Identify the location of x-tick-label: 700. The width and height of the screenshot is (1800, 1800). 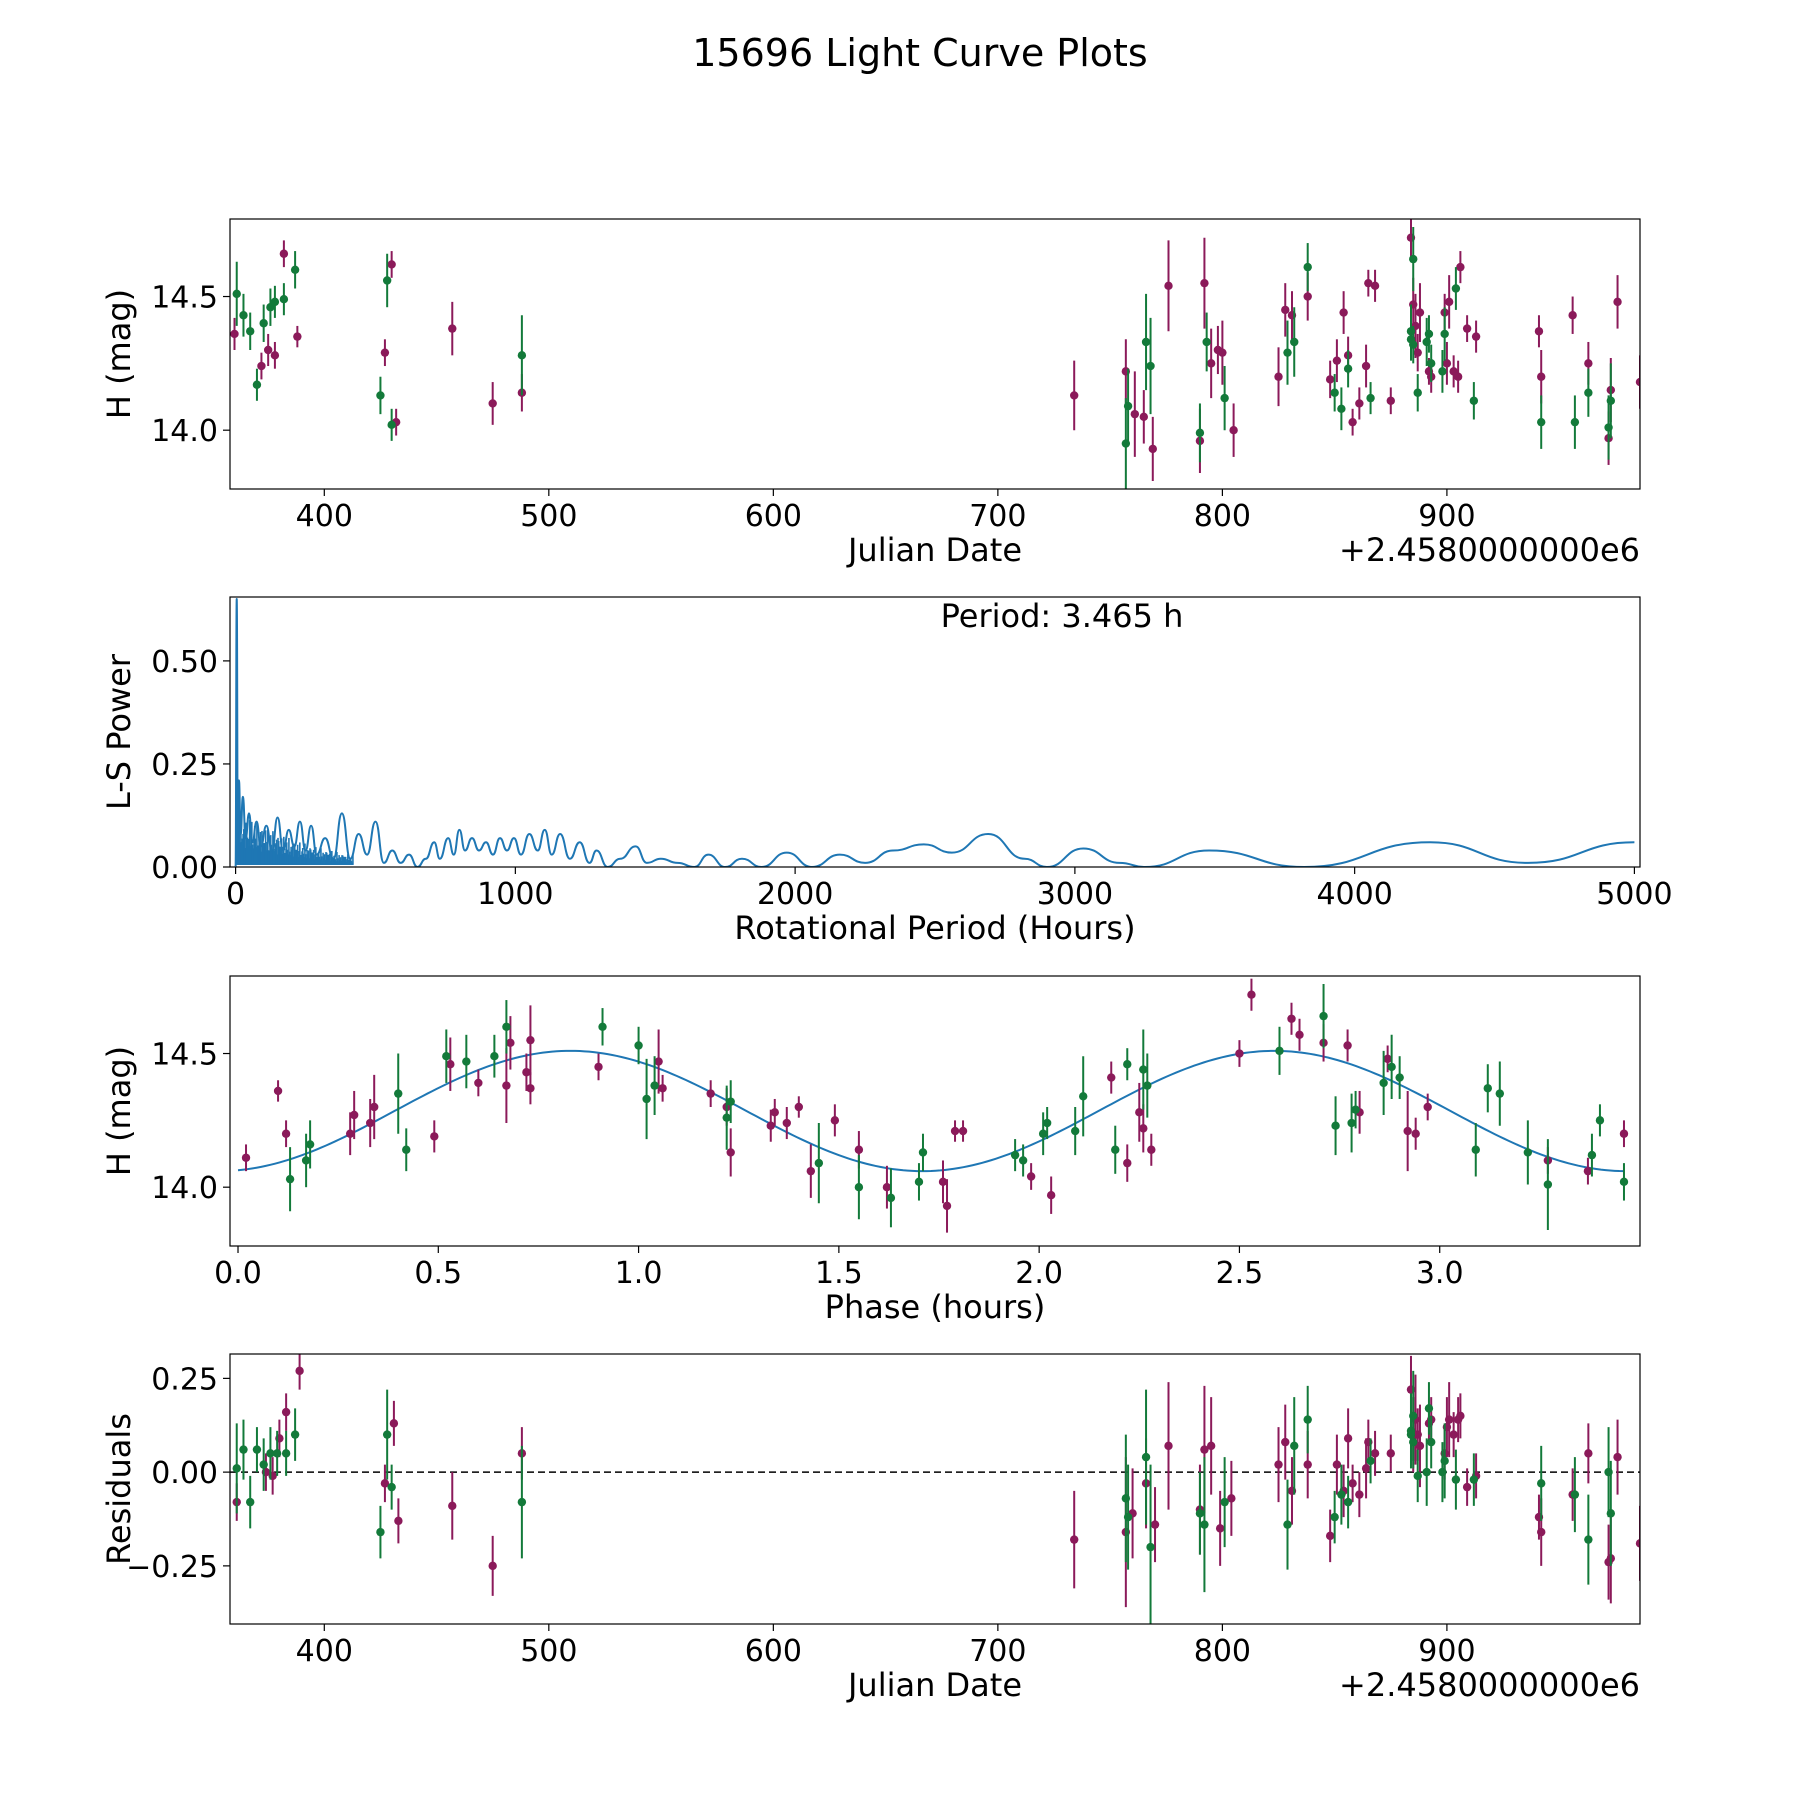
(997, 516).